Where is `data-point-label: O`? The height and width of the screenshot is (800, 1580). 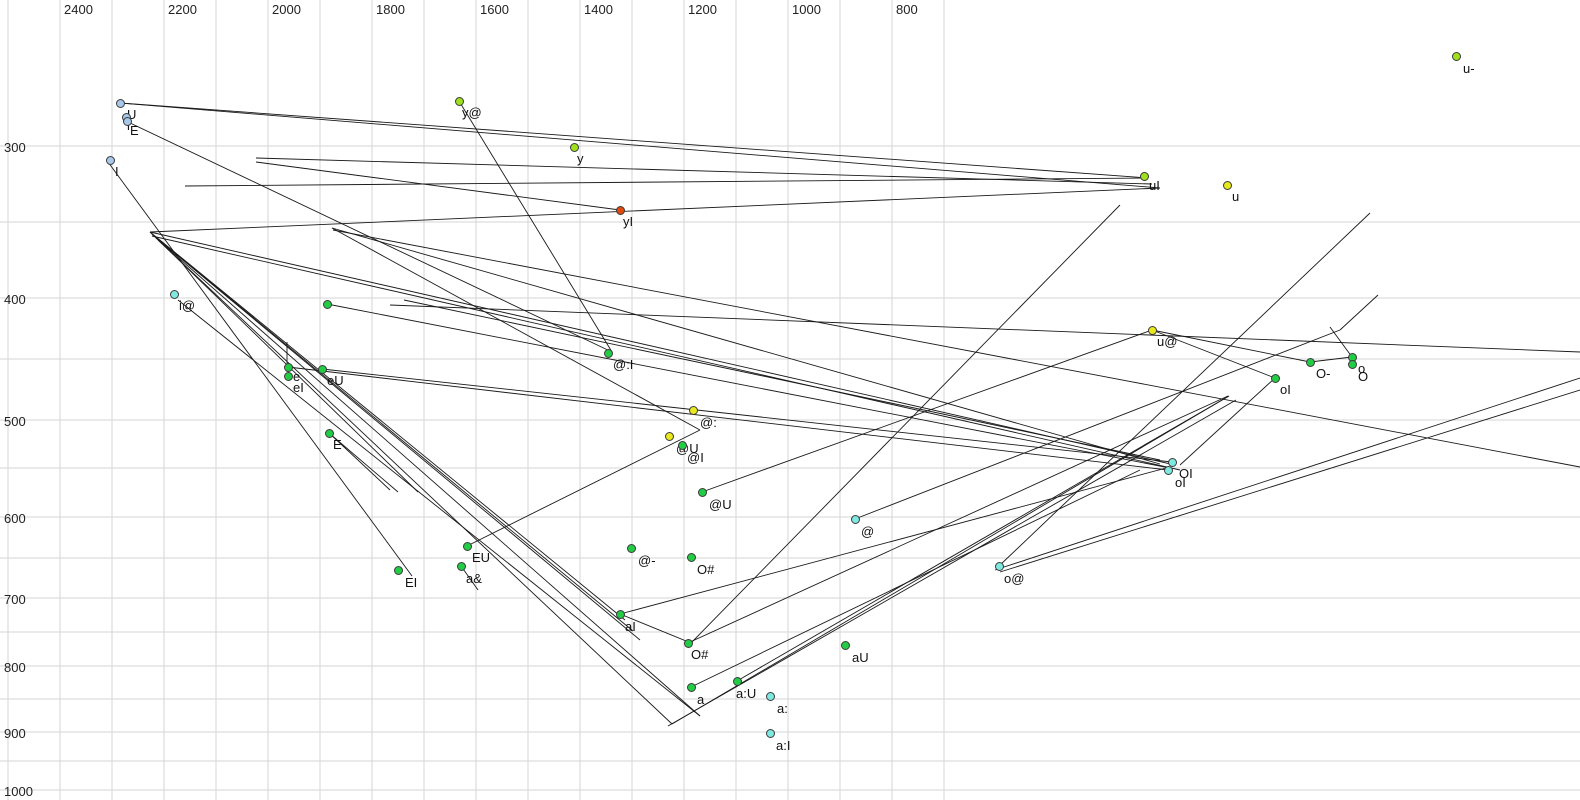
data-point-label: O is located at coordinates (1363, 376).